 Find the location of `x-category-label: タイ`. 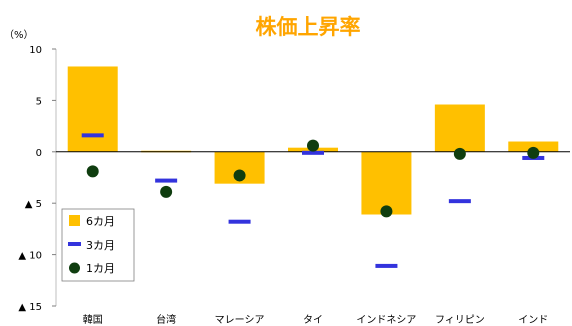

x-category-label: タイ is located at coordinates (313, 320).